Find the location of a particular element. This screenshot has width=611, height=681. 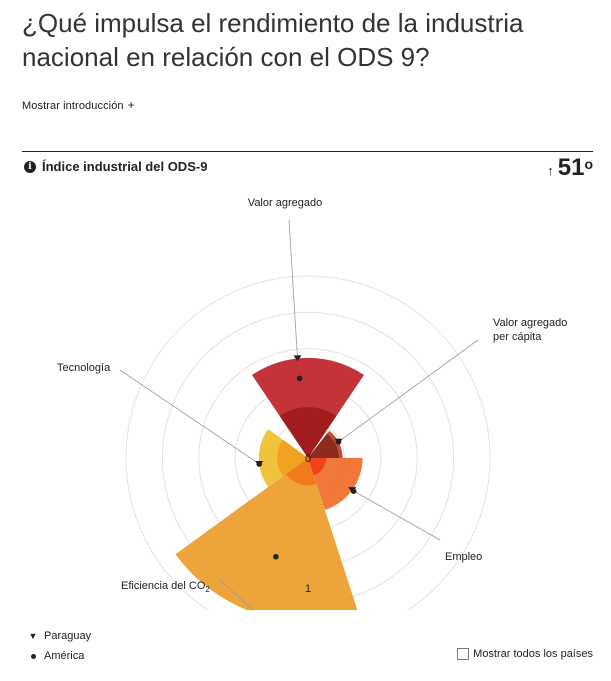

axis-label-tecnologia: Tecnología is located at coordinates (84, 368).